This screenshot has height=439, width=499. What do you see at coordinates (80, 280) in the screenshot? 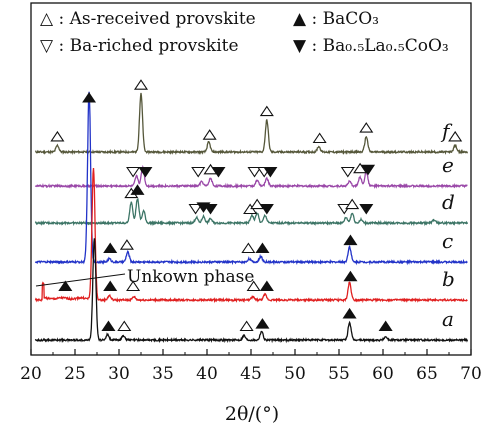
I see `annotation-leader-line` at bounding box center [80, 280].